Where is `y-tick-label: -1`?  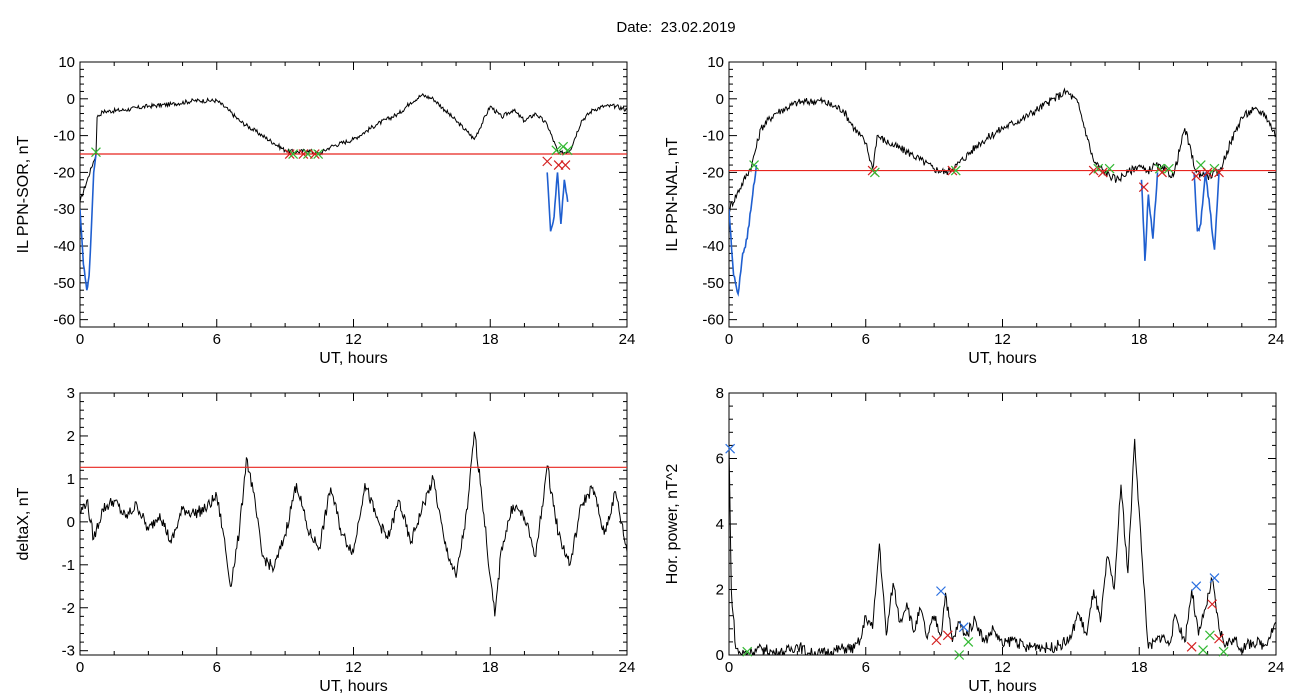 y-tick-label: -1 is located at coordinates (68, 565).